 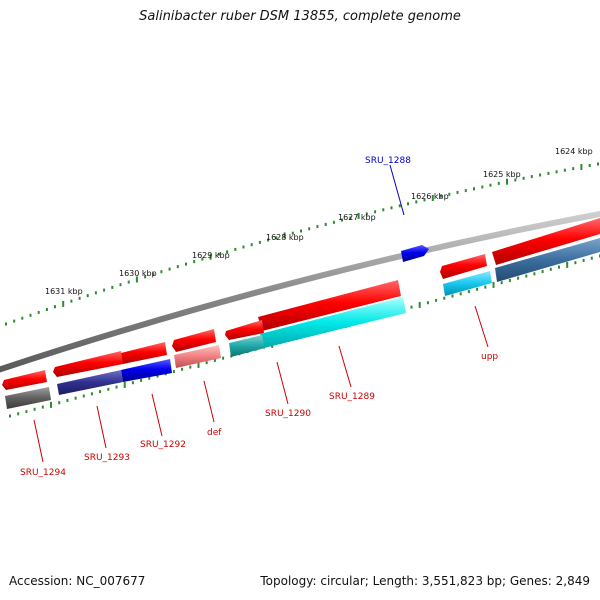 I want to click on gene-label-def: def, so click(x=214, y=433).